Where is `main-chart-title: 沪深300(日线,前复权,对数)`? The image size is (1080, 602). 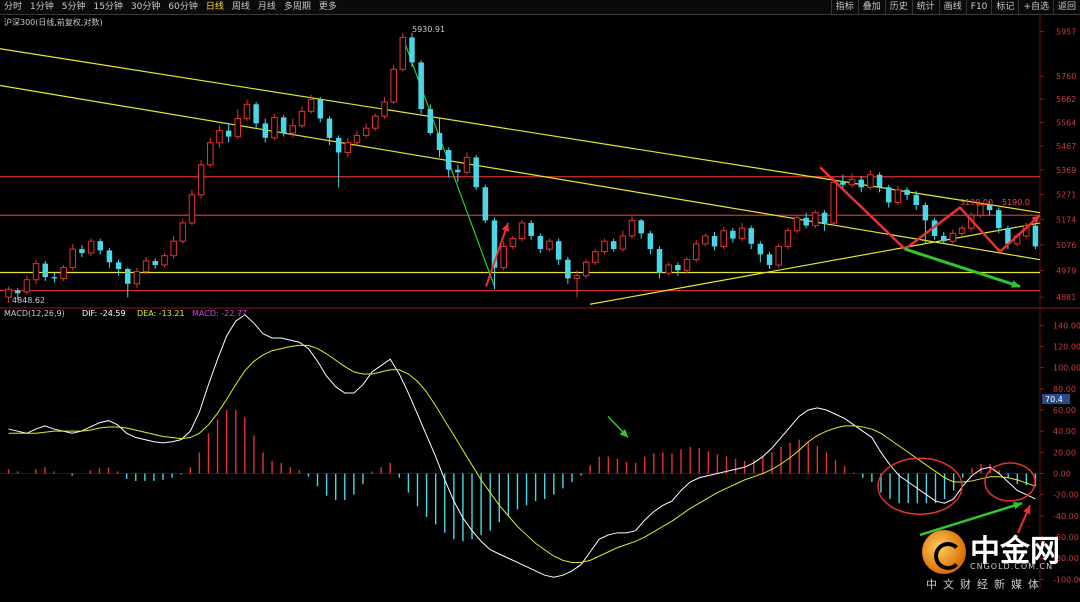
main-chart-title: 沪深300(日线,前复权,对数) is located at coordinates (53, 22).